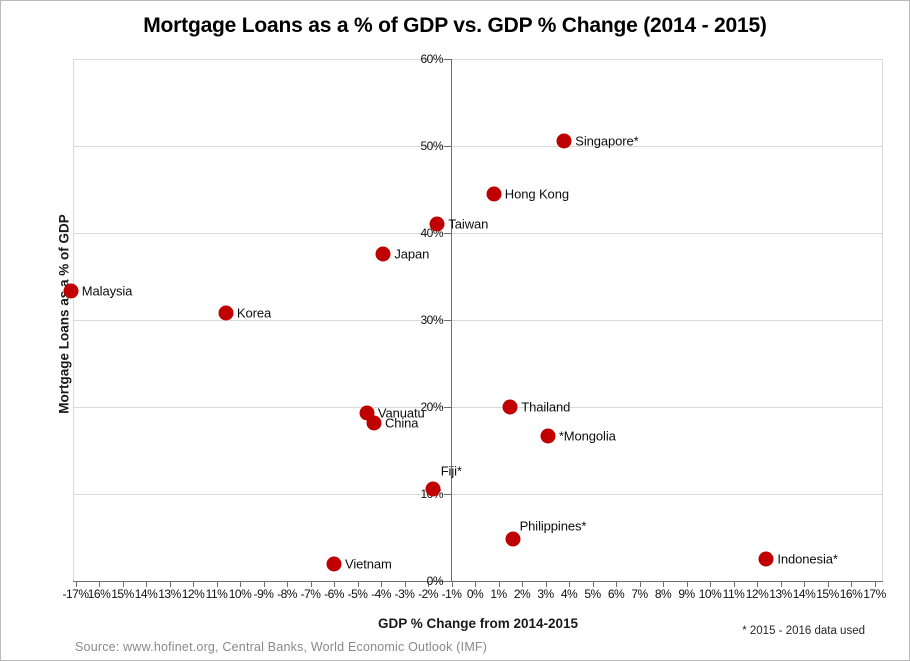 The width and height of the screenshot is (910, 661). I want to click on point-label-indonesia: Indonesia*, so click(807, 559).